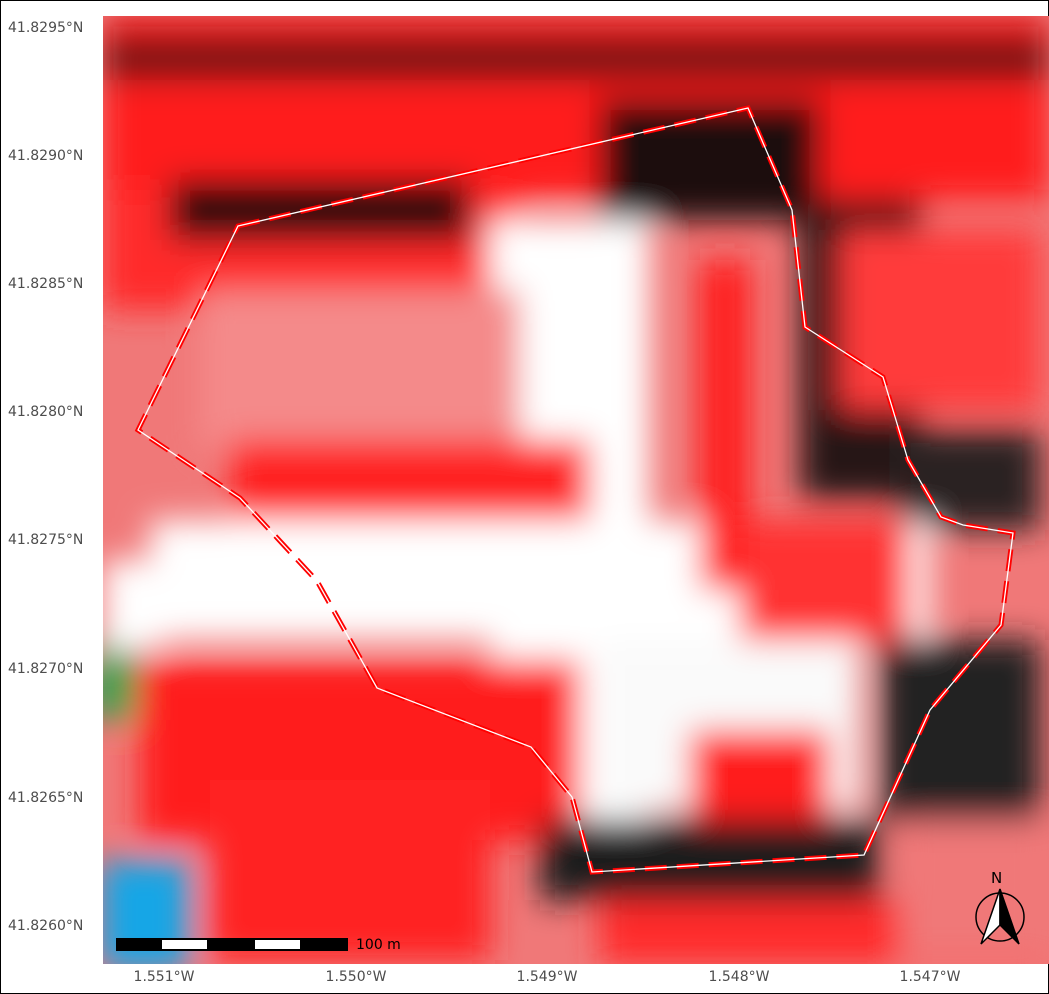 The height and width of the screenshot is (994, 1049). What do you see at coordinates (997, 878) in the screenshot?
I see `north-arrow-label: N` at bounding box center [997, 878].